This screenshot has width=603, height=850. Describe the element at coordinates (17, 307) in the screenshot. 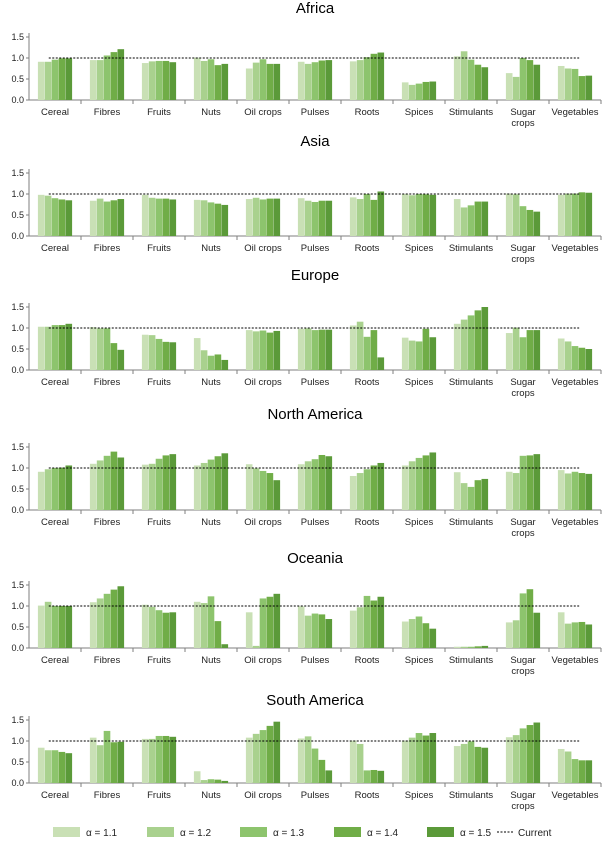

I see `y-tick-label: 1.5` at that location.